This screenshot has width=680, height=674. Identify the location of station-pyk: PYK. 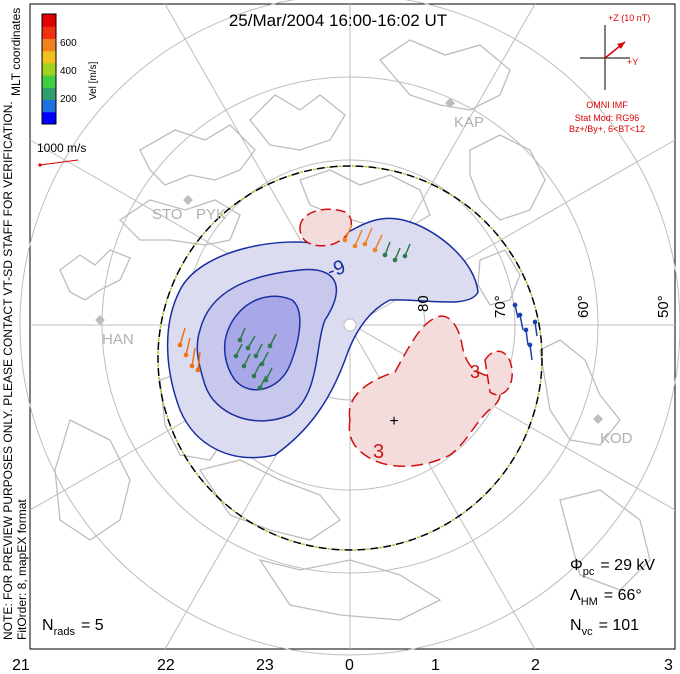
(211, 214).